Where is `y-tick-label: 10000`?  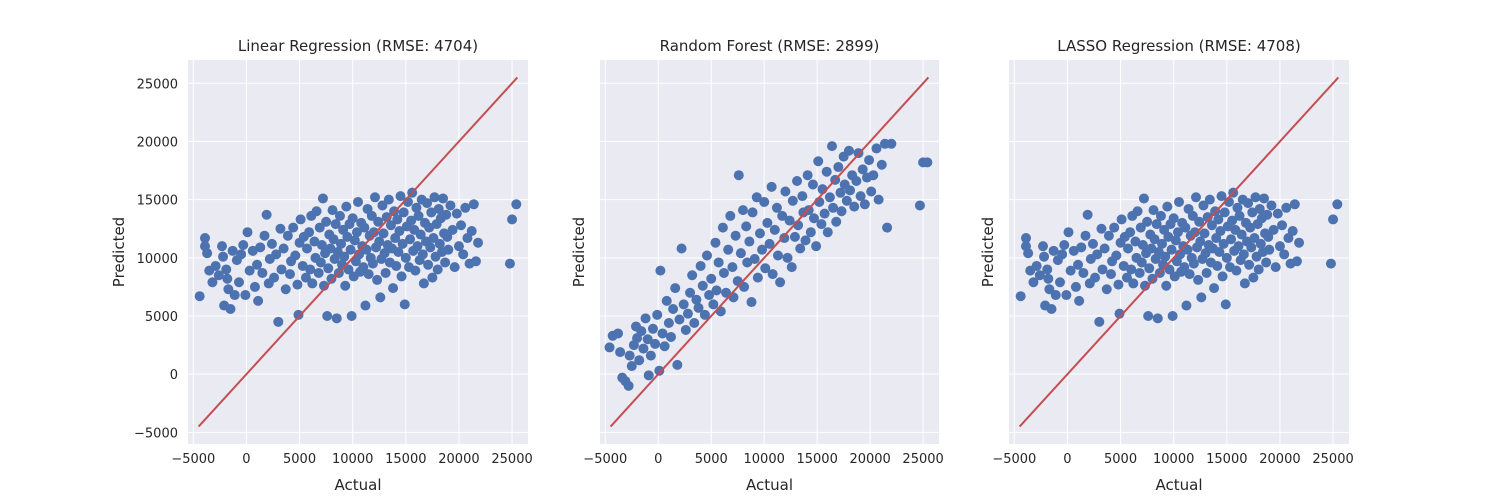
y-tick-label: 10000 is located at coordinates (157, 259).